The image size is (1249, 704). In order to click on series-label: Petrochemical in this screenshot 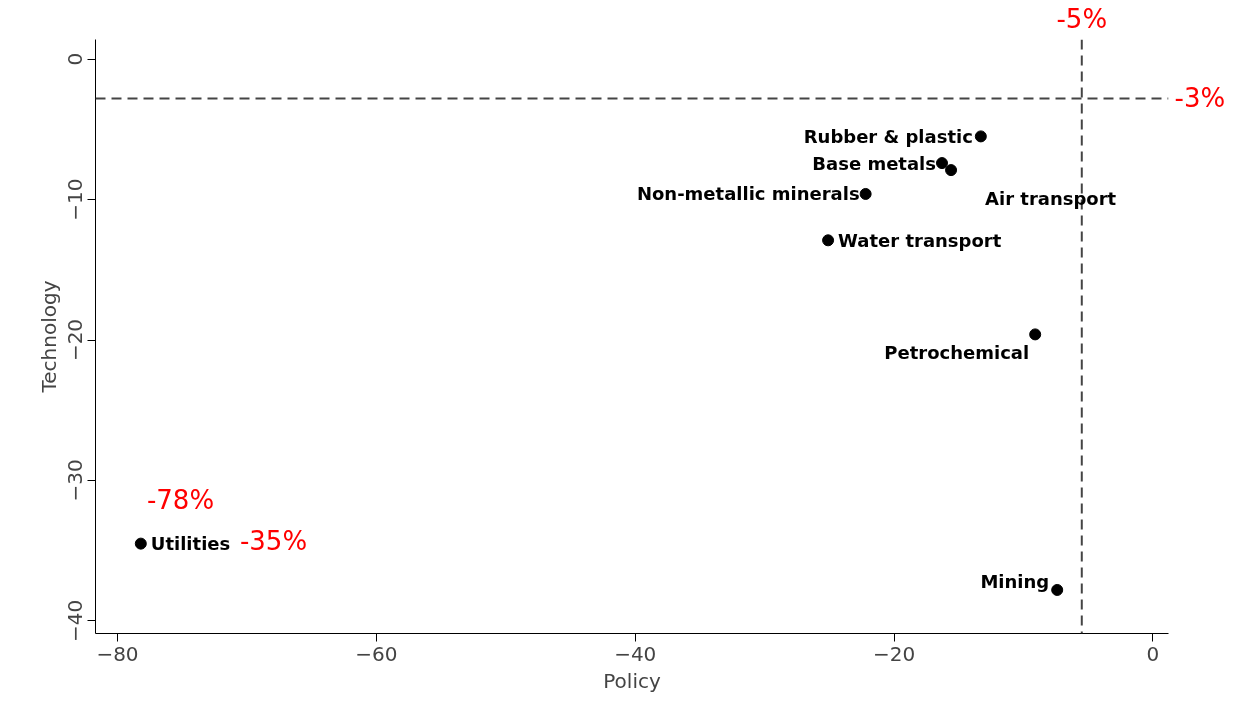, I will do `click(957, 352)`.